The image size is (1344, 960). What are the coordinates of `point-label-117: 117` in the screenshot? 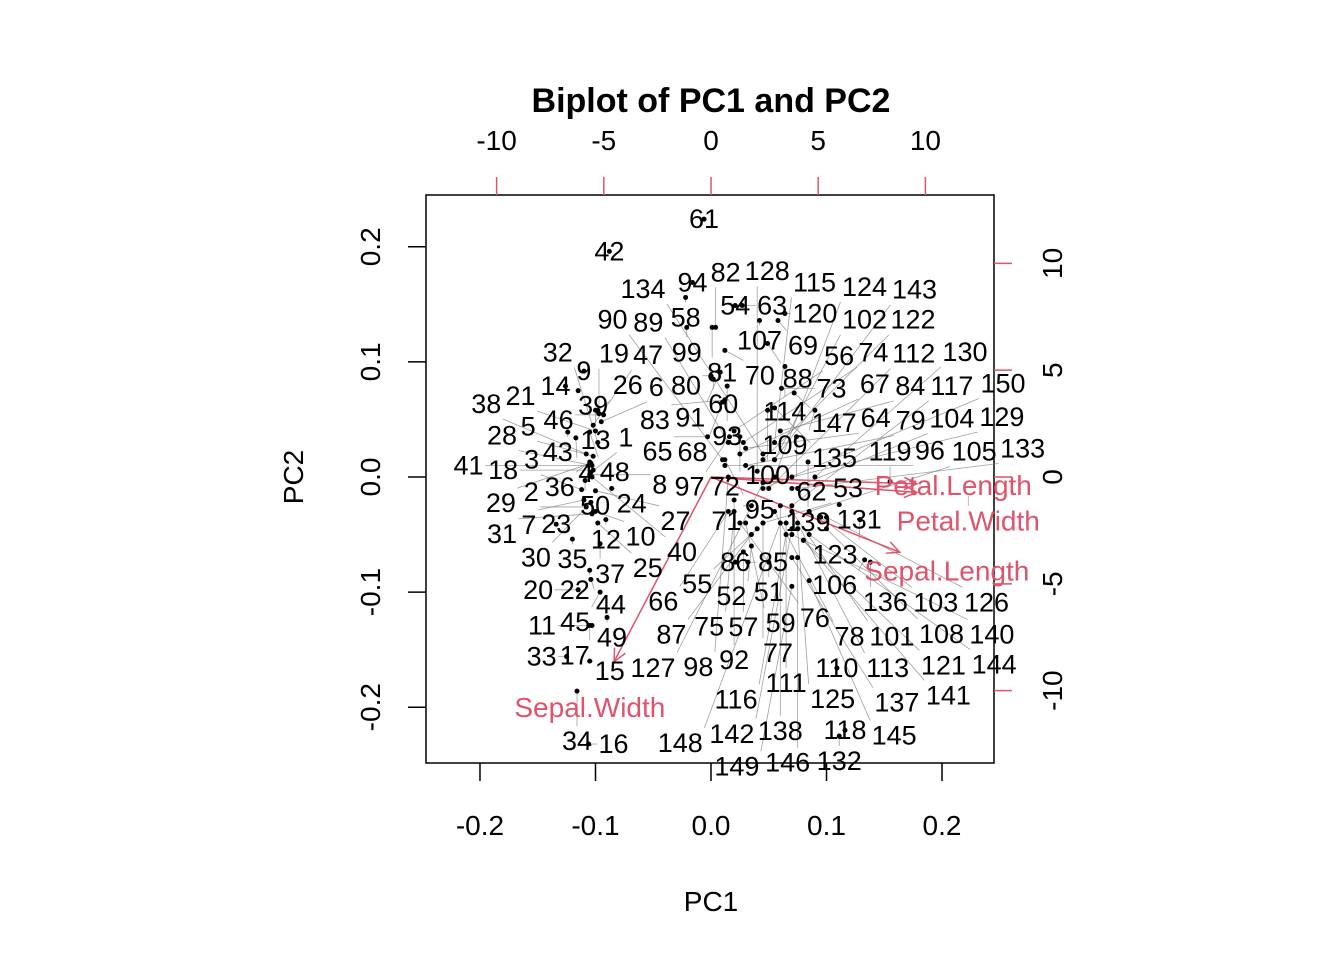 It's located at (951, 386).